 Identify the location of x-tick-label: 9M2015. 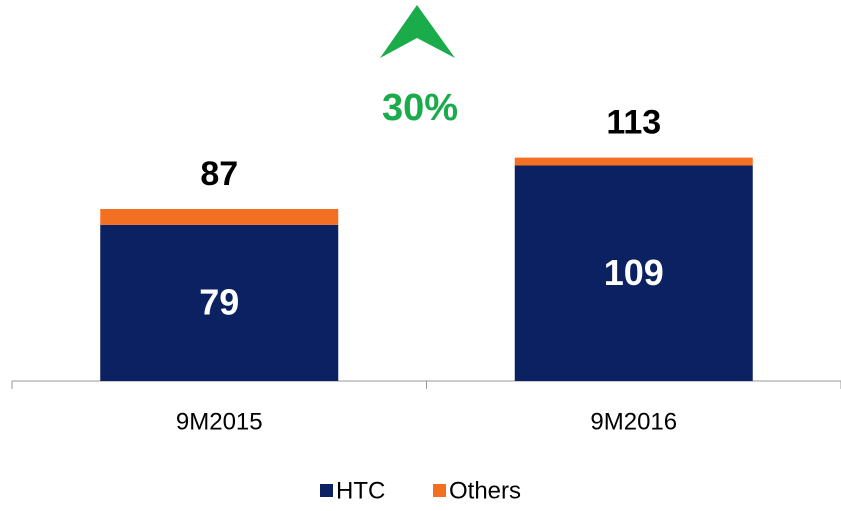
(219, 421).